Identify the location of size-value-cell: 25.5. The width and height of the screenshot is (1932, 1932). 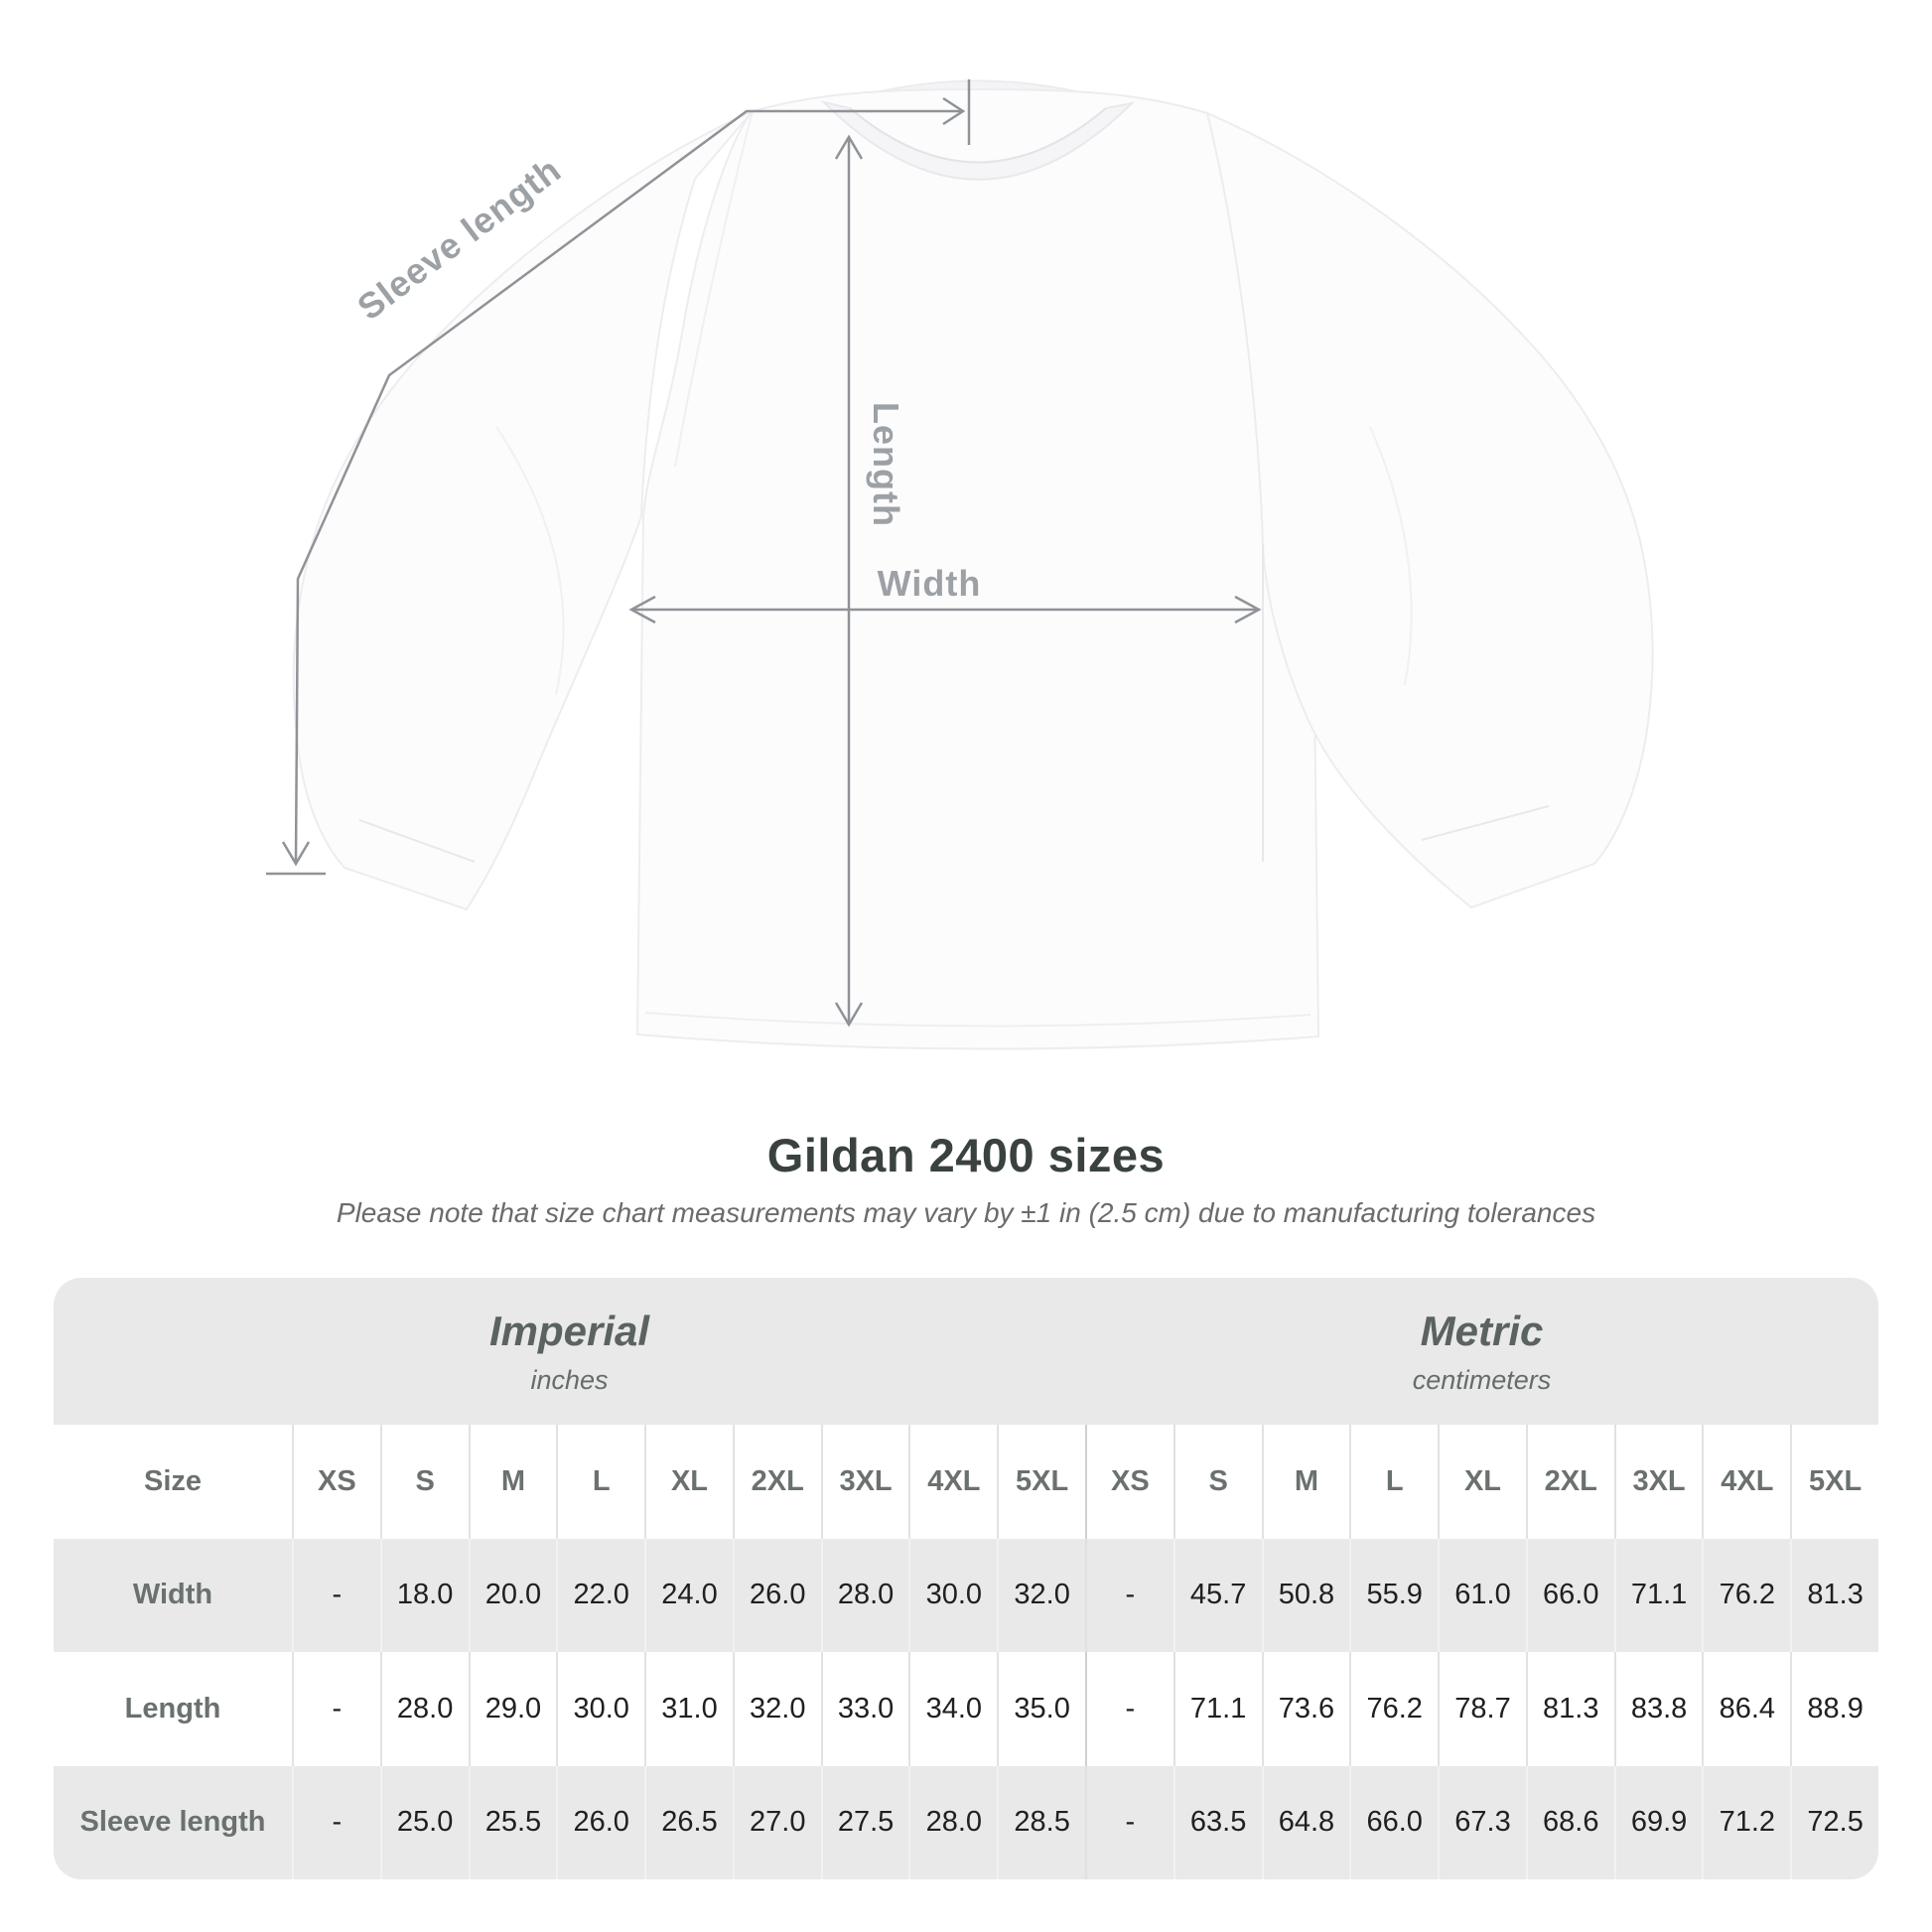
(512, 1822).